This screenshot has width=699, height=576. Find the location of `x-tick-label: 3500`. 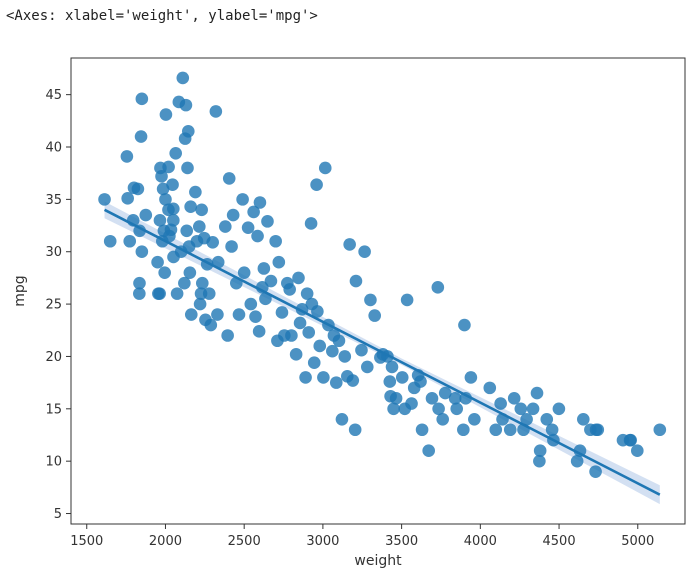

x-tick-label: 3500 is located at coordinates (401, 541).